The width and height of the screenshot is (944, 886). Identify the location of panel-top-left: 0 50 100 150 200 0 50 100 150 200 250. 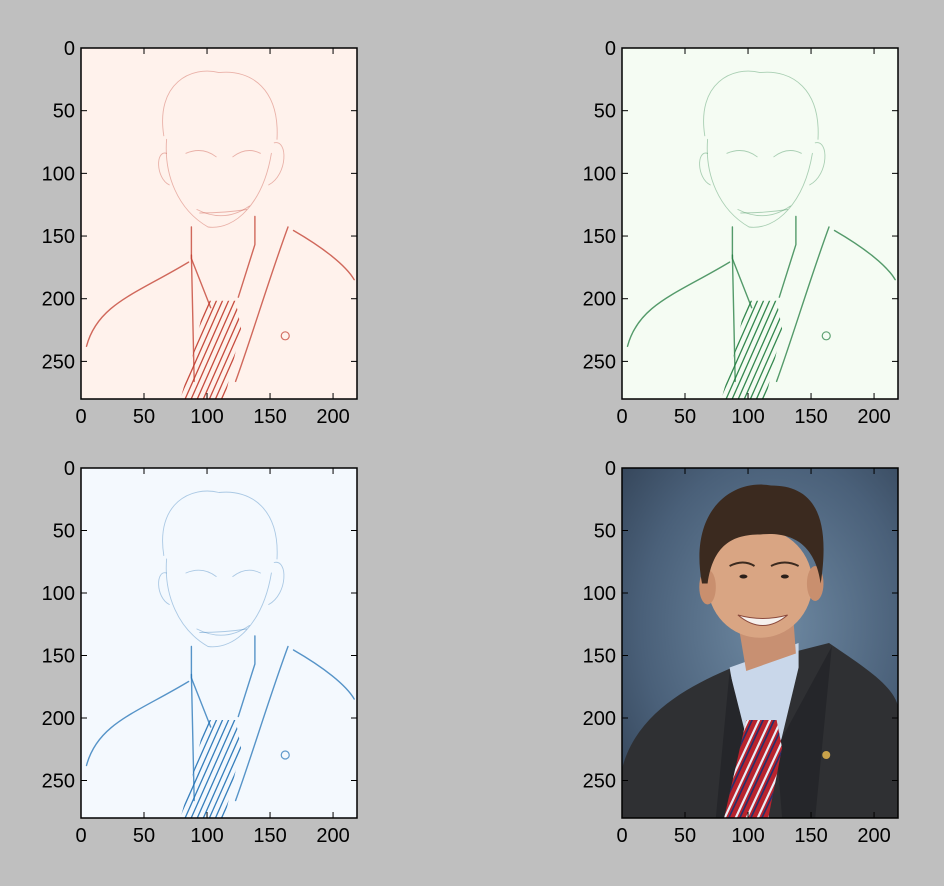
(200, 233).